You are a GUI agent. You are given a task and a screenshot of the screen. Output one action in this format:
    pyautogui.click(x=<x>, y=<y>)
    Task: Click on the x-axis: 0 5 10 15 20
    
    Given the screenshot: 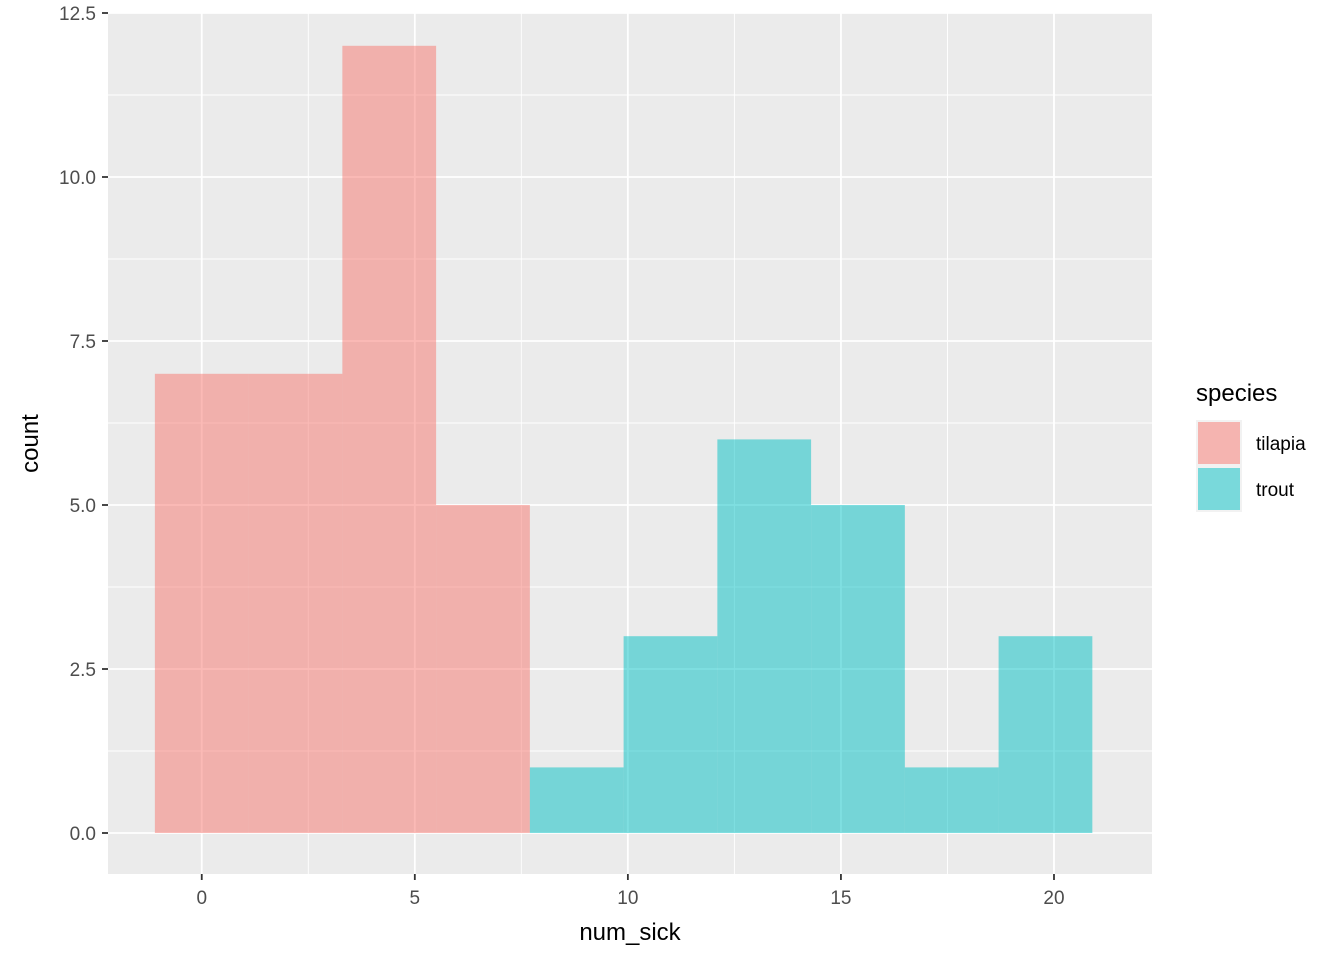 What is the action you would take?
    pyautogui.click(x=630, y=891)
    